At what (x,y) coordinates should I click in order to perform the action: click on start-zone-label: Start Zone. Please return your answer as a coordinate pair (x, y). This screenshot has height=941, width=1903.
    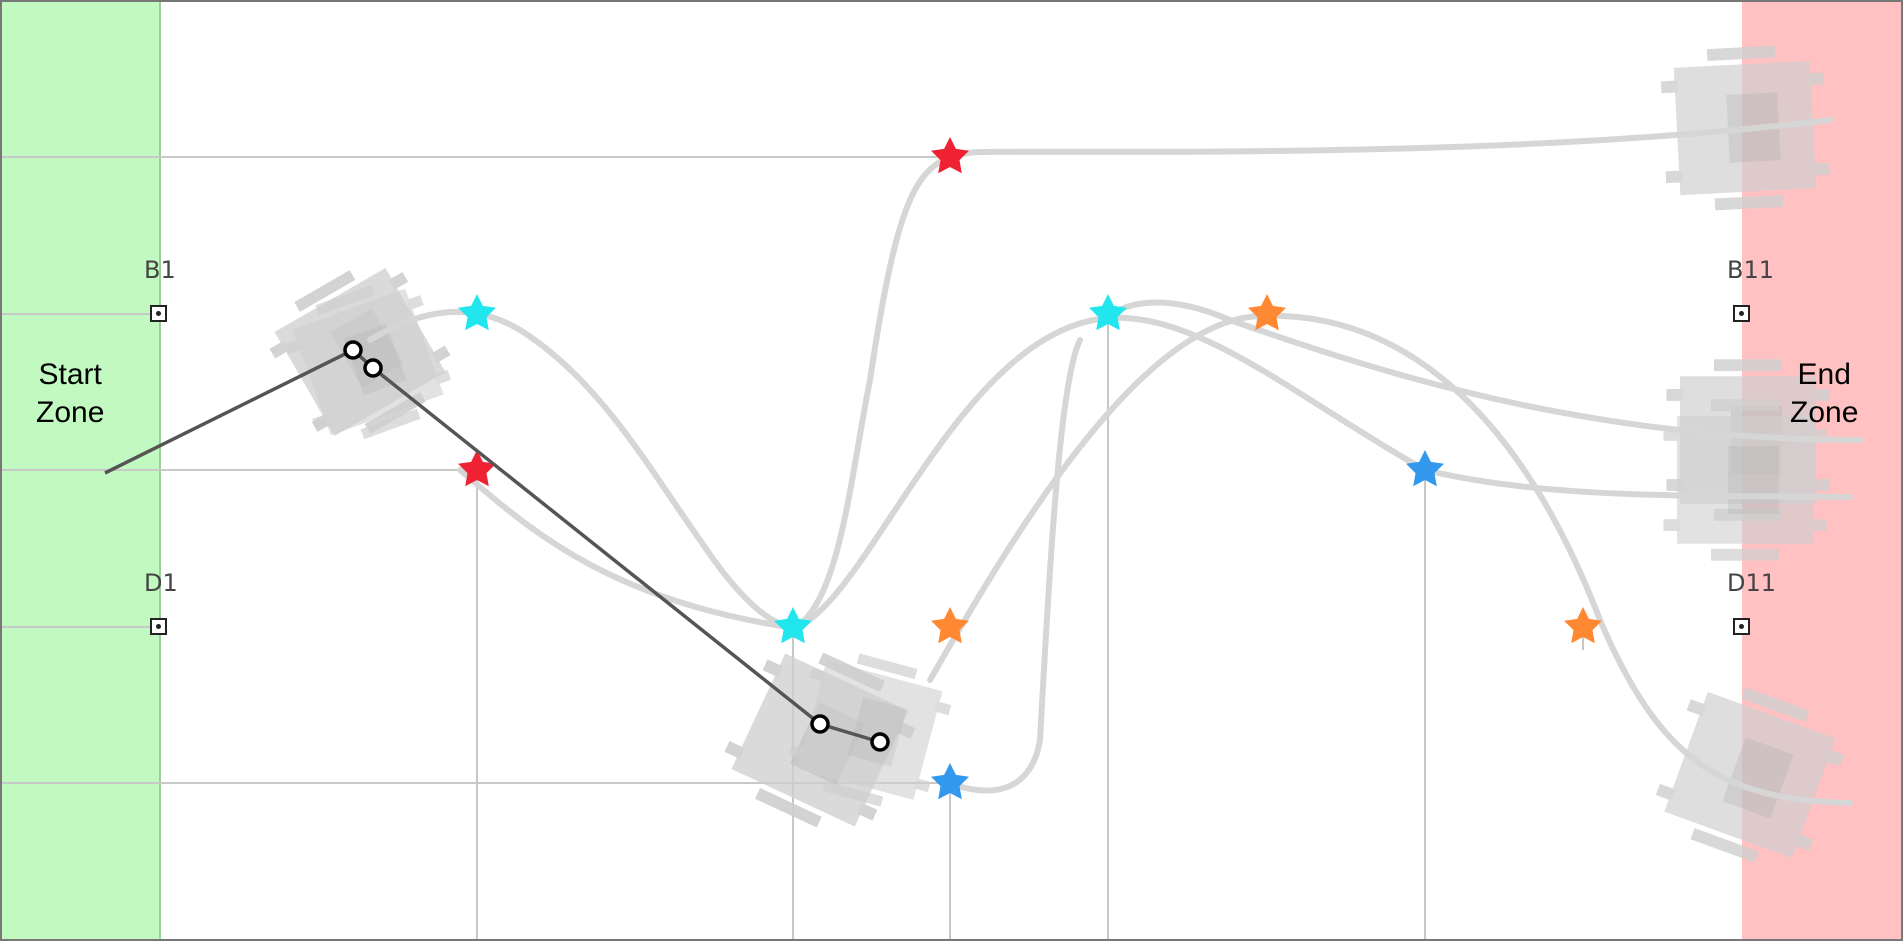
    Looking at the image, I should click on (70, 394).